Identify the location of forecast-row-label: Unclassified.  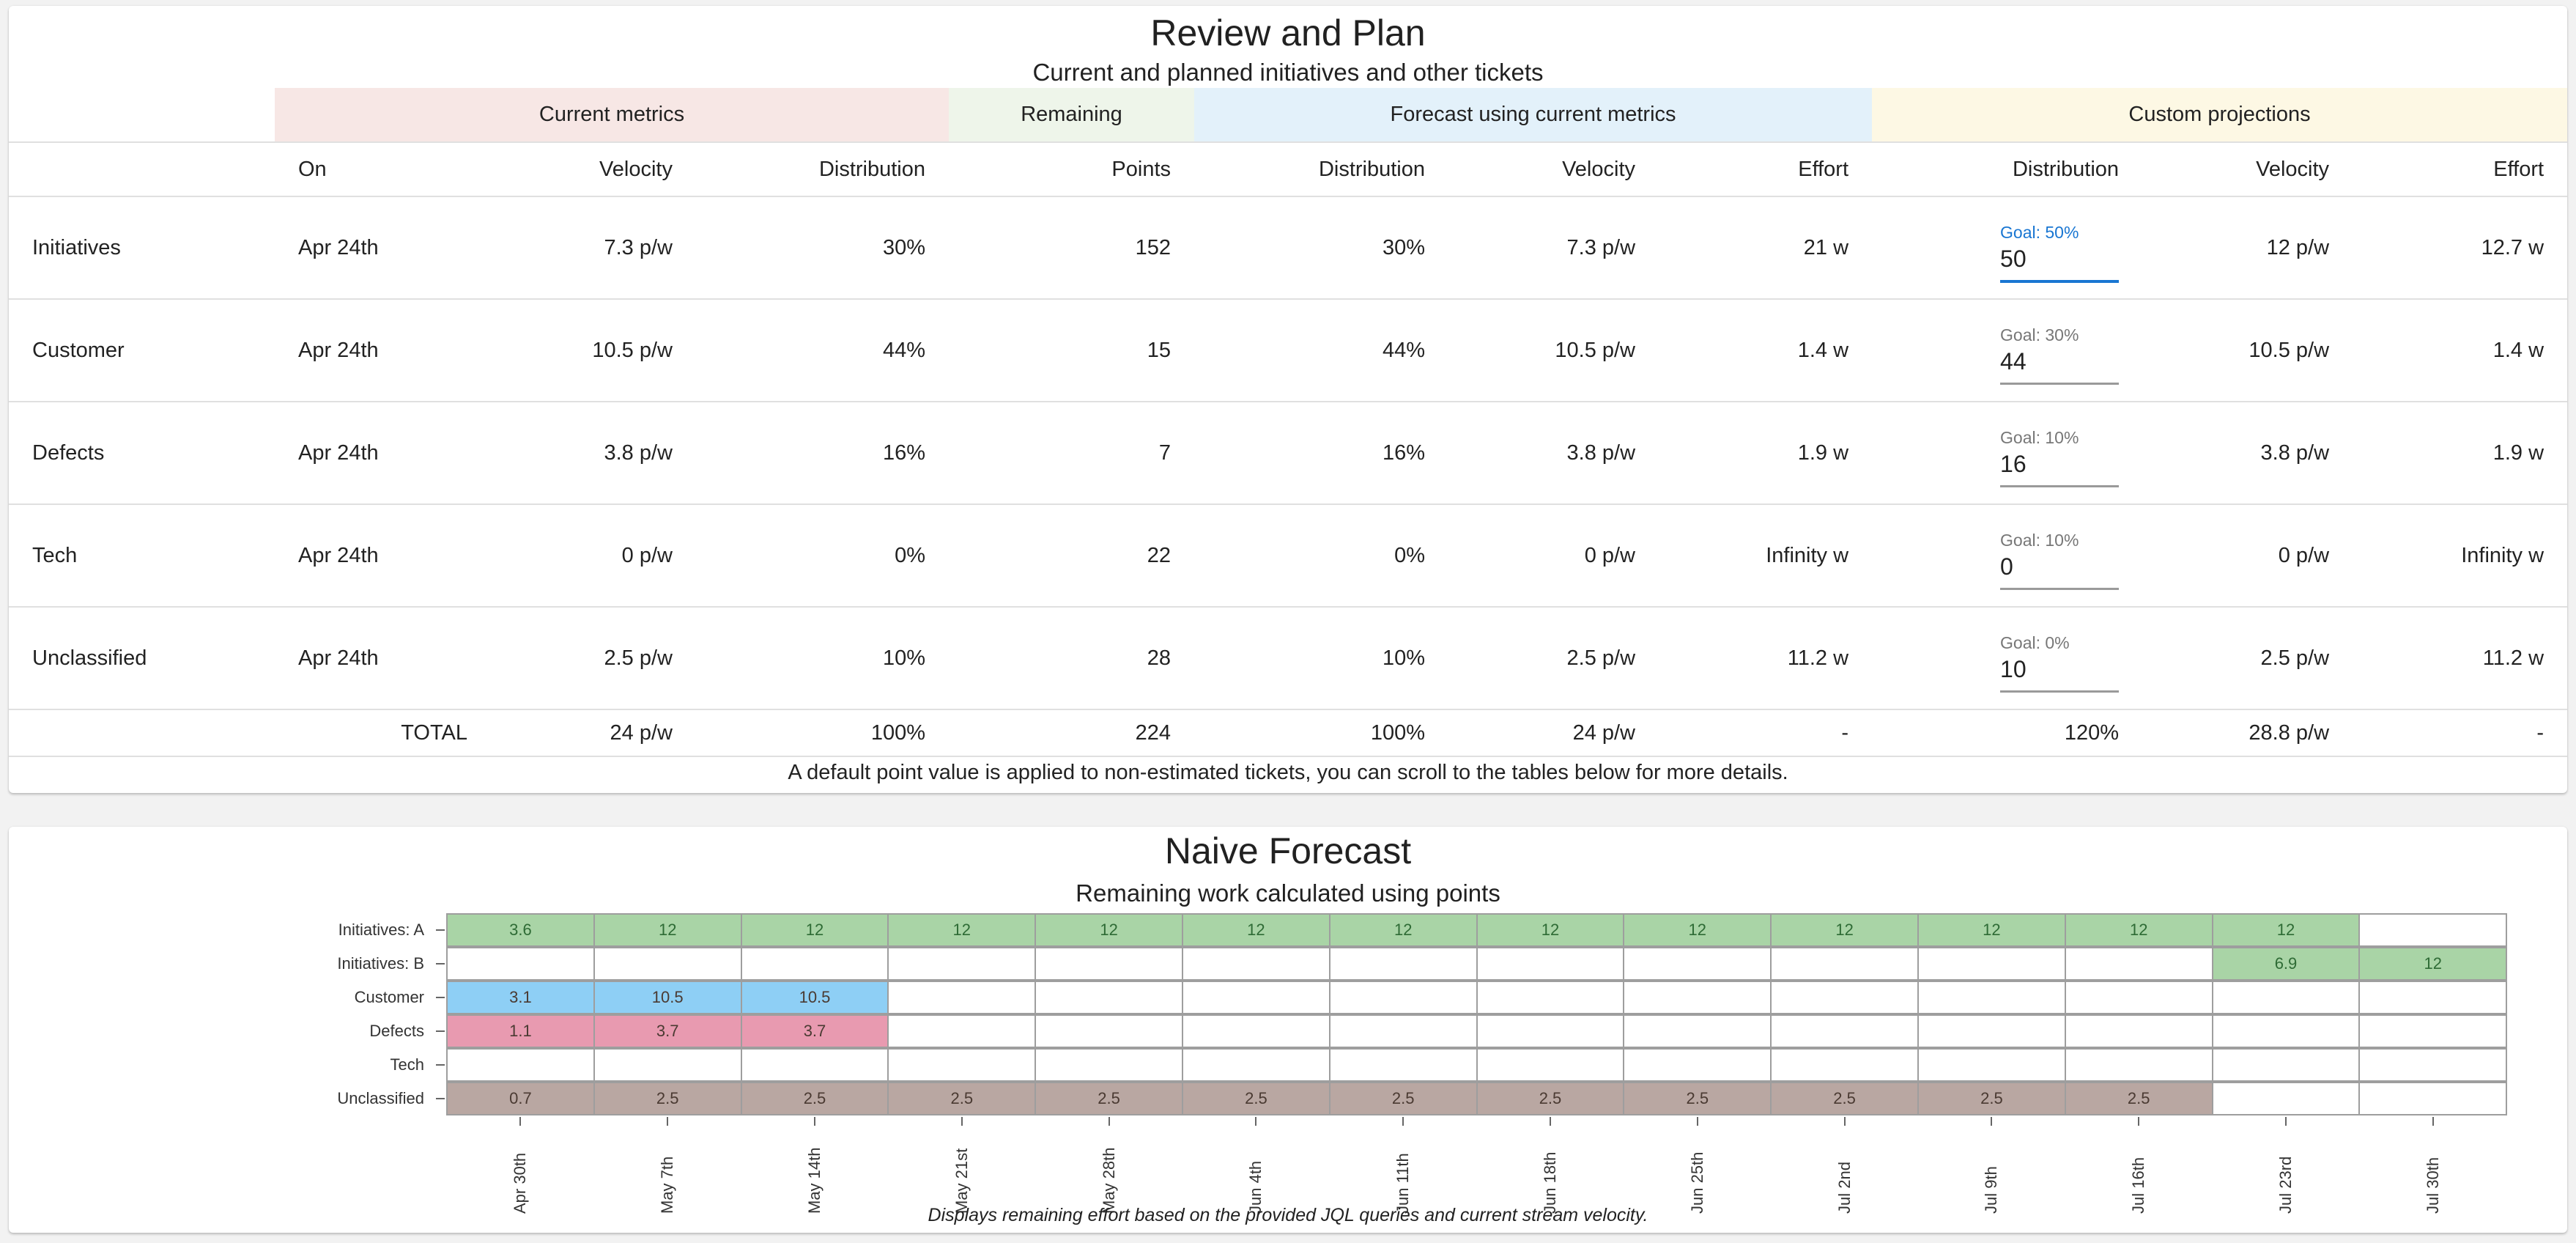
(380, 1098).